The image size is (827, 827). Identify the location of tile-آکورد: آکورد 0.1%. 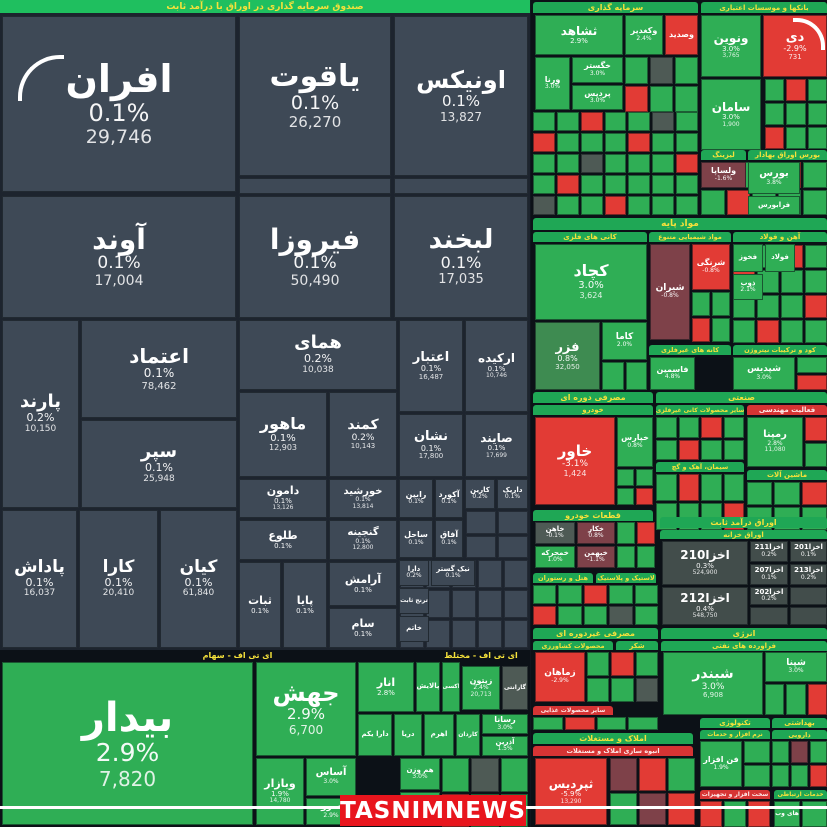
(449, 498).